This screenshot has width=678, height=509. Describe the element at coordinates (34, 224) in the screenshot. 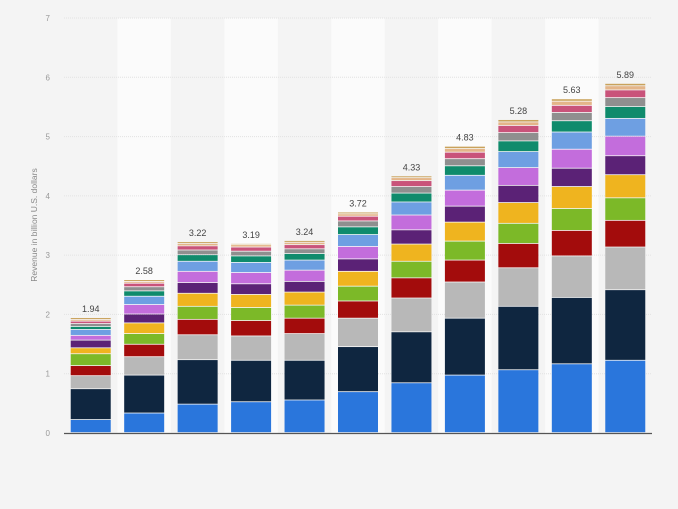

I see `y-axis-label: Revenue in billion U.S. dollars` at that location.